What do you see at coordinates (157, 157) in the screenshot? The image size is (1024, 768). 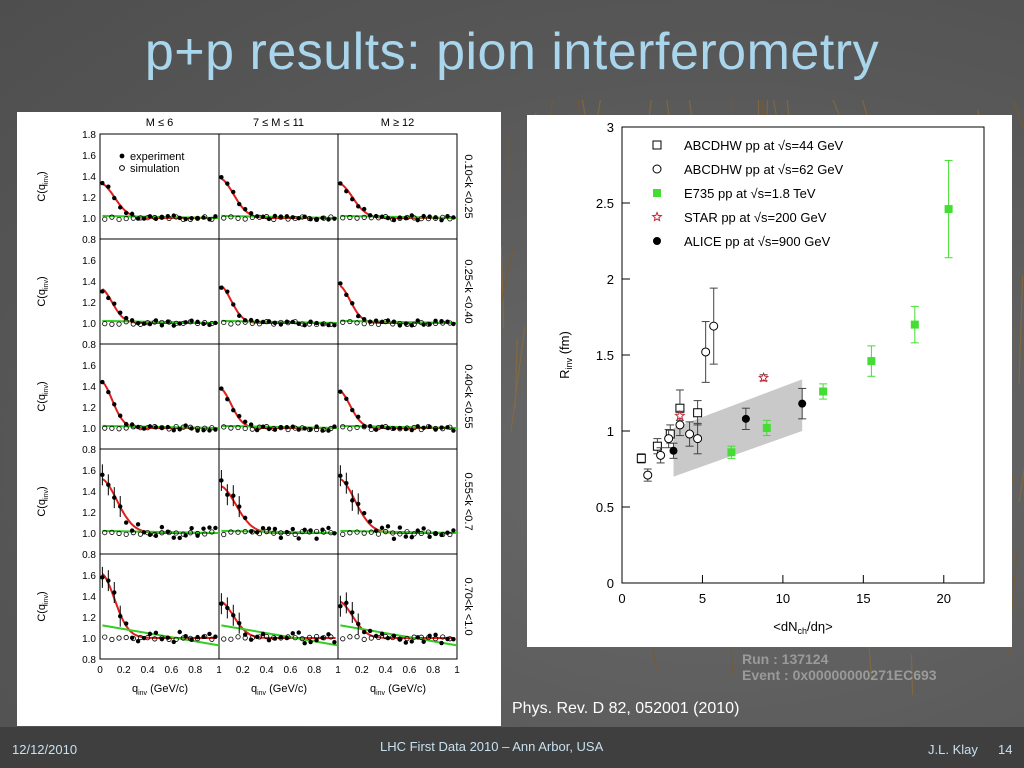 I see `legend-label-0: experiment` at bounding box center [157, 157].